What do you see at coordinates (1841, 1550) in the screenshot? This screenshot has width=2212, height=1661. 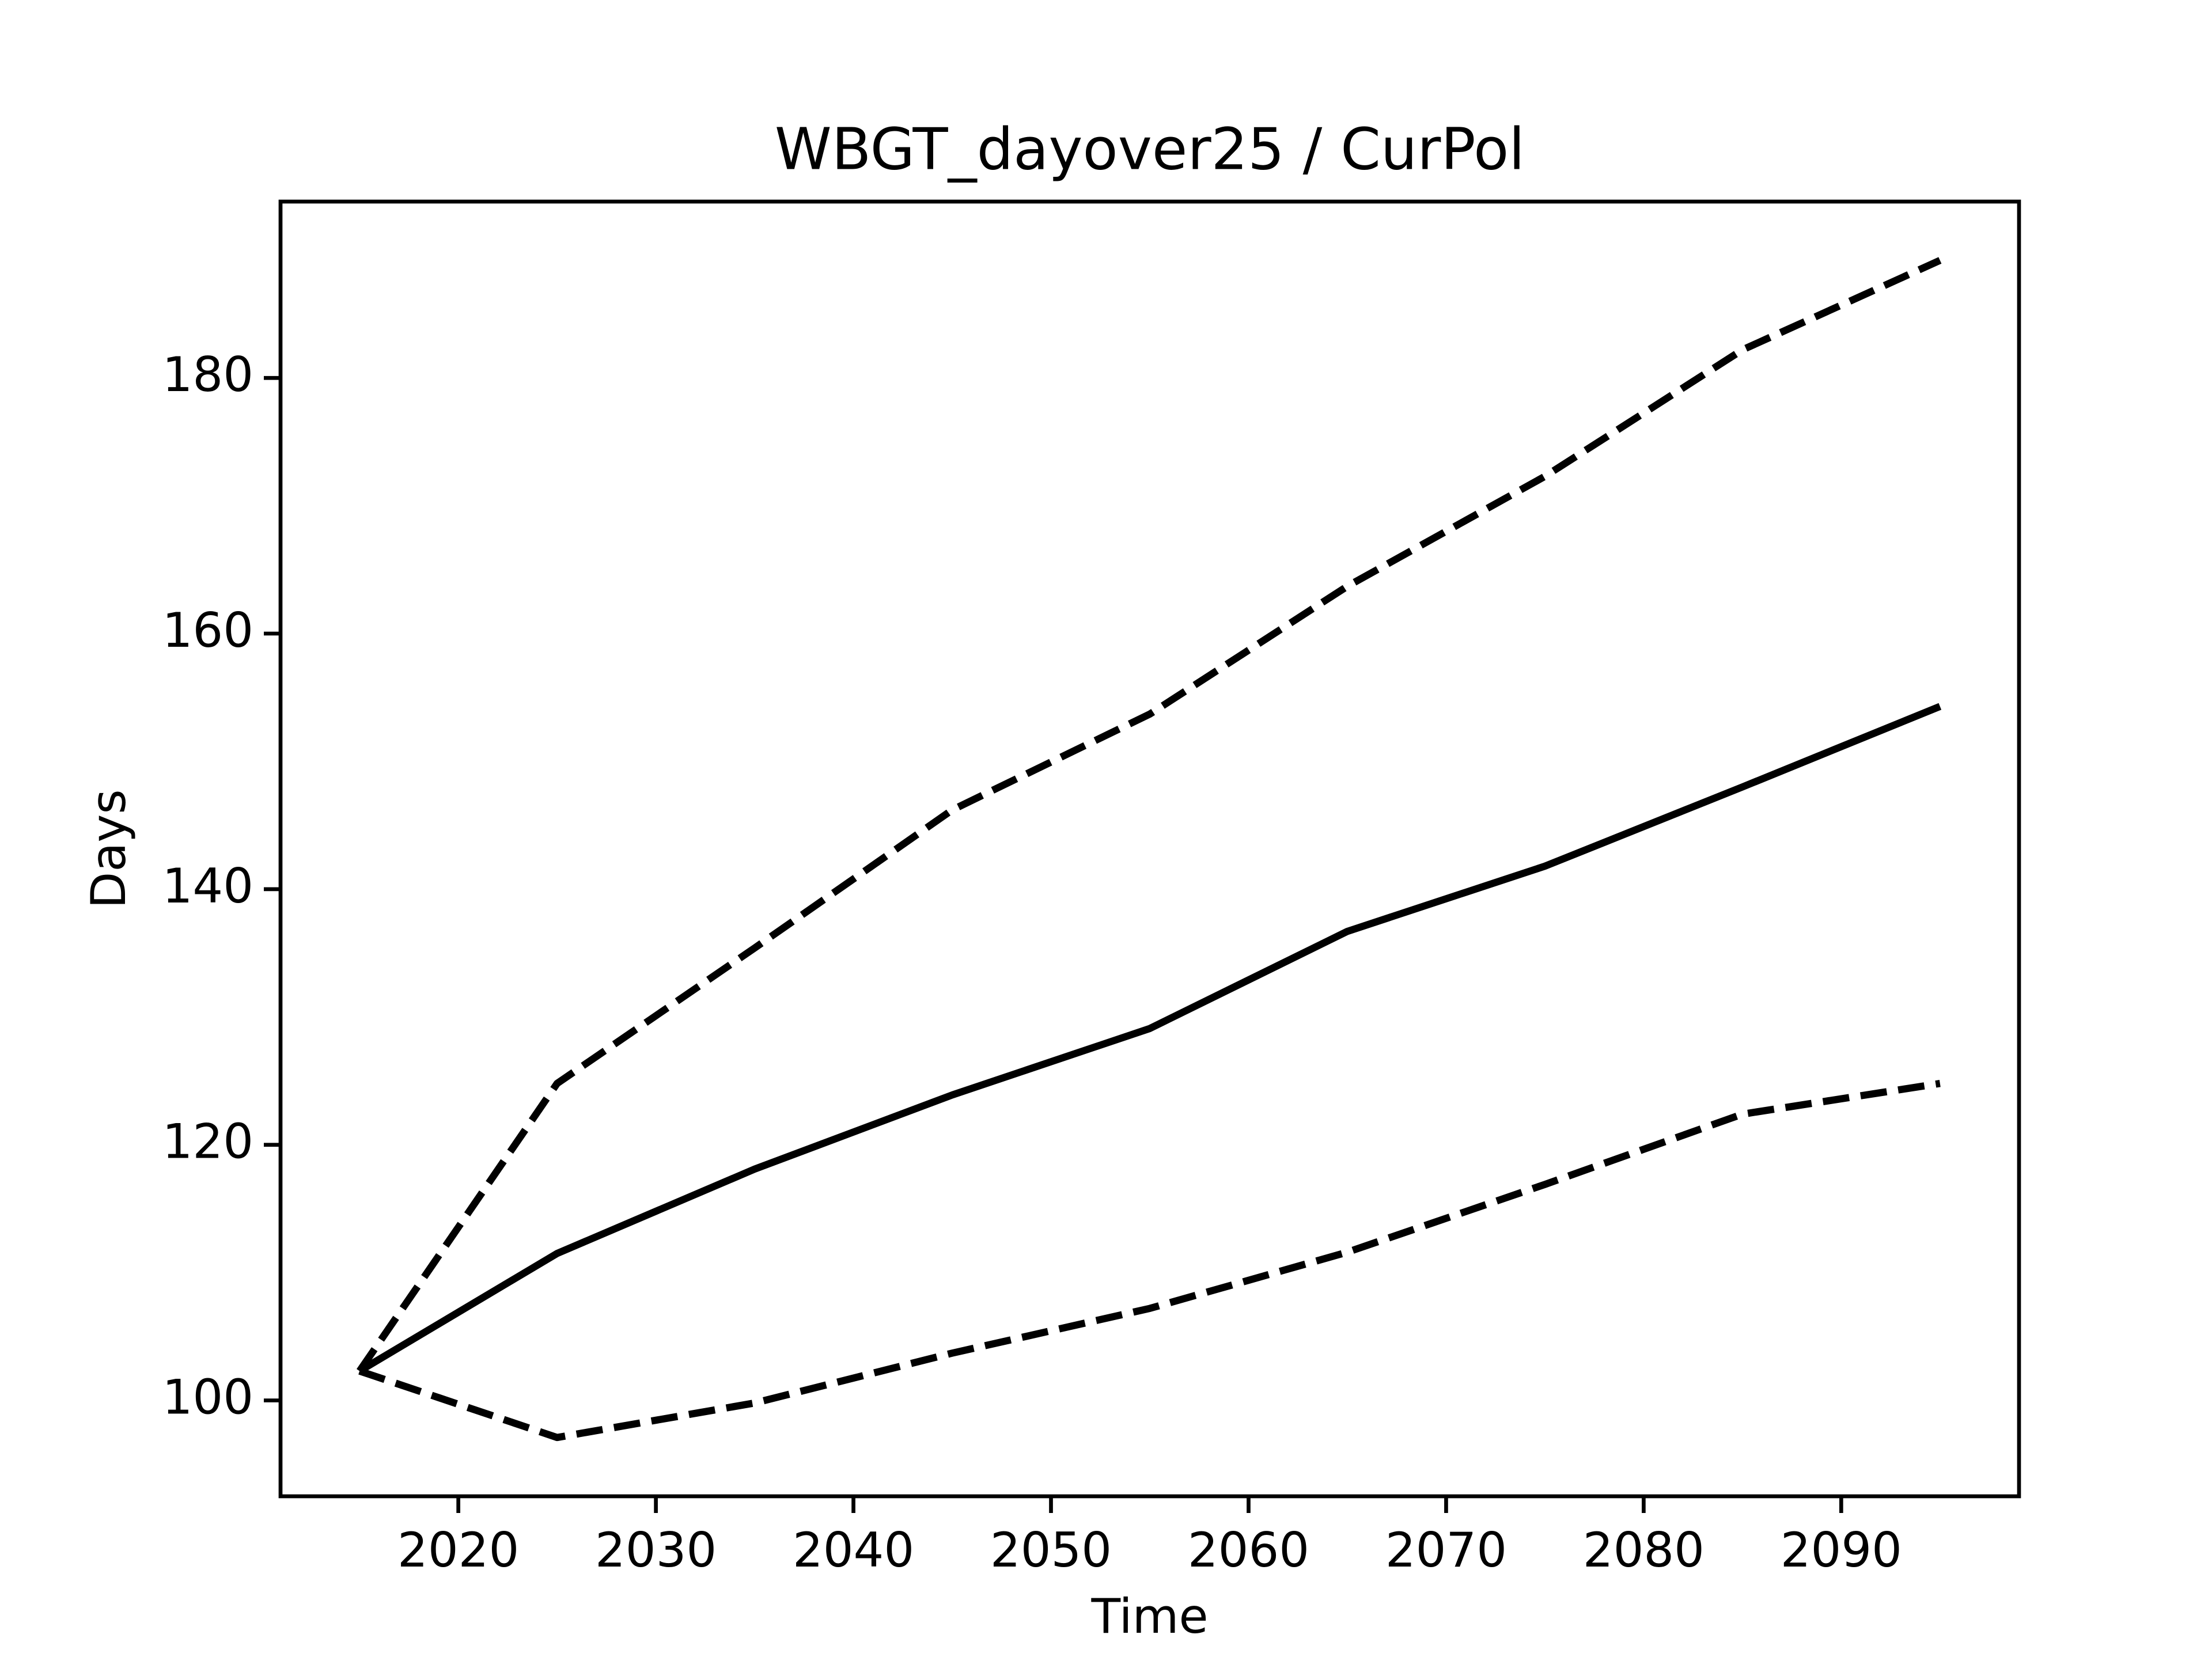 I see `x-tick-label: 2090` at bounding box center [1841, 1550].